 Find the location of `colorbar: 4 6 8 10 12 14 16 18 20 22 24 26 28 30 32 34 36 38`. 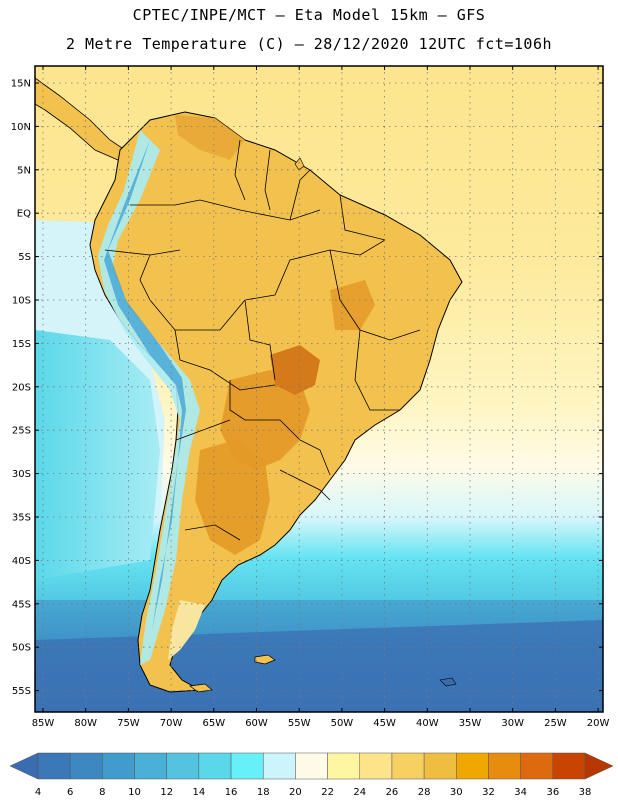

colorbar: 4 6 8 10 12 14 16 18 20 22 24 26 28 30 32 34 36 38 is located at coordinates (311, 775).